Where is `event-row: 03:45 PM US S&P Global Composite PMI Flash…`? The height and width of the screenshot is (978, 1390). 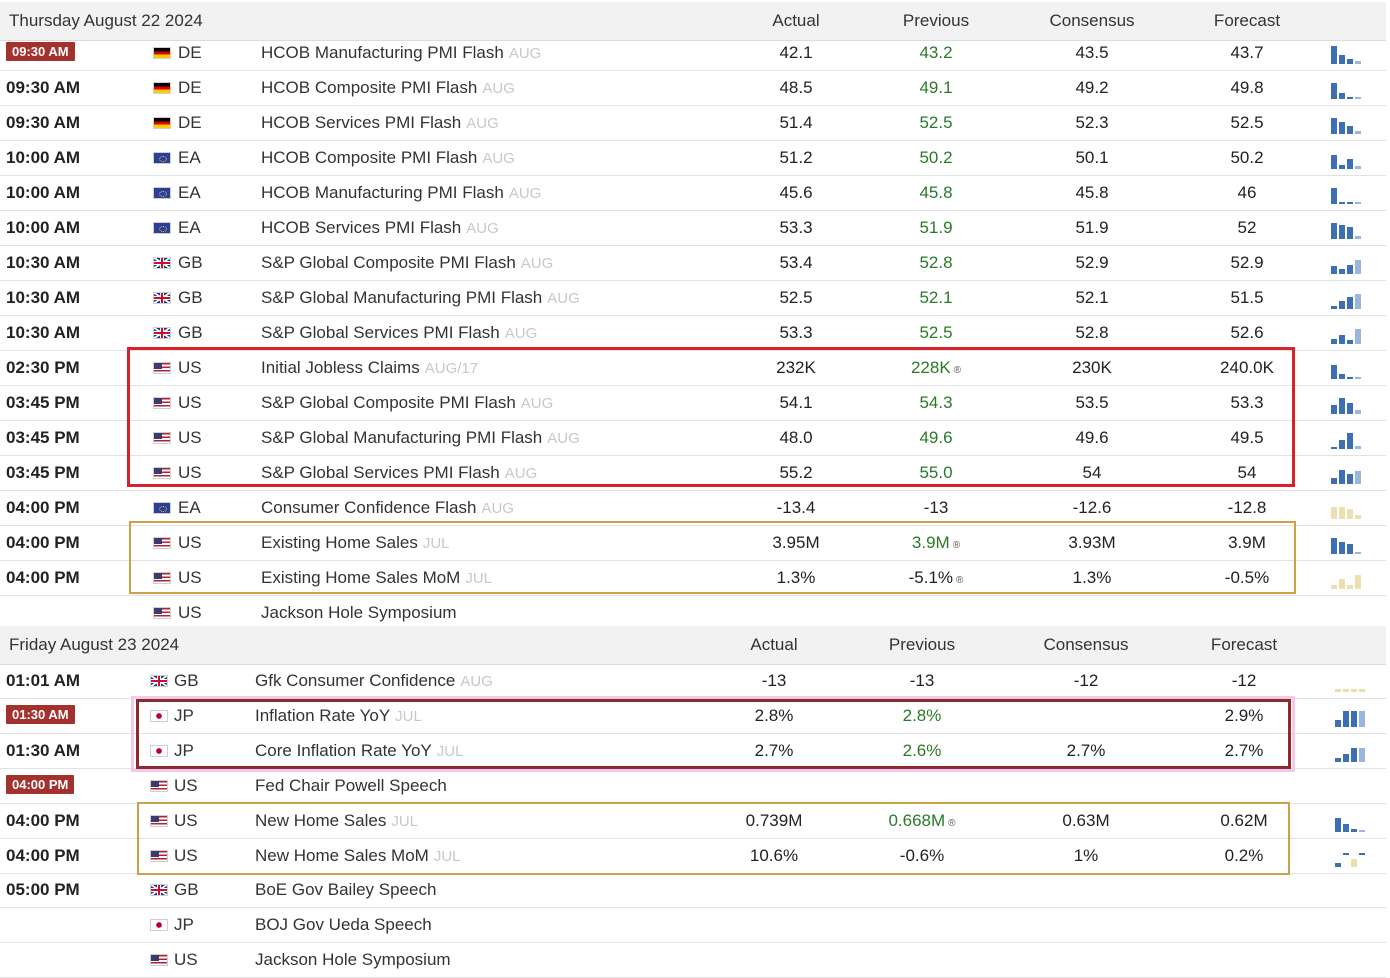
event-row: 03:45 PM US S&P Global Composite PMI Flash… is located at coordinates (693, 403).